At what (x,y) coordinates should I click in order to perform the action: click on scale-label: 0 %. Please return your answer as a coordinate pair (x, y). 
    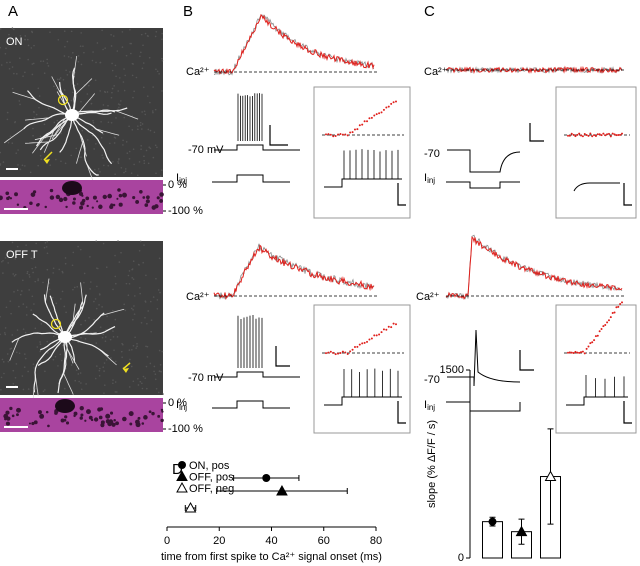
    Looking at the image, I should click on (177, 403).